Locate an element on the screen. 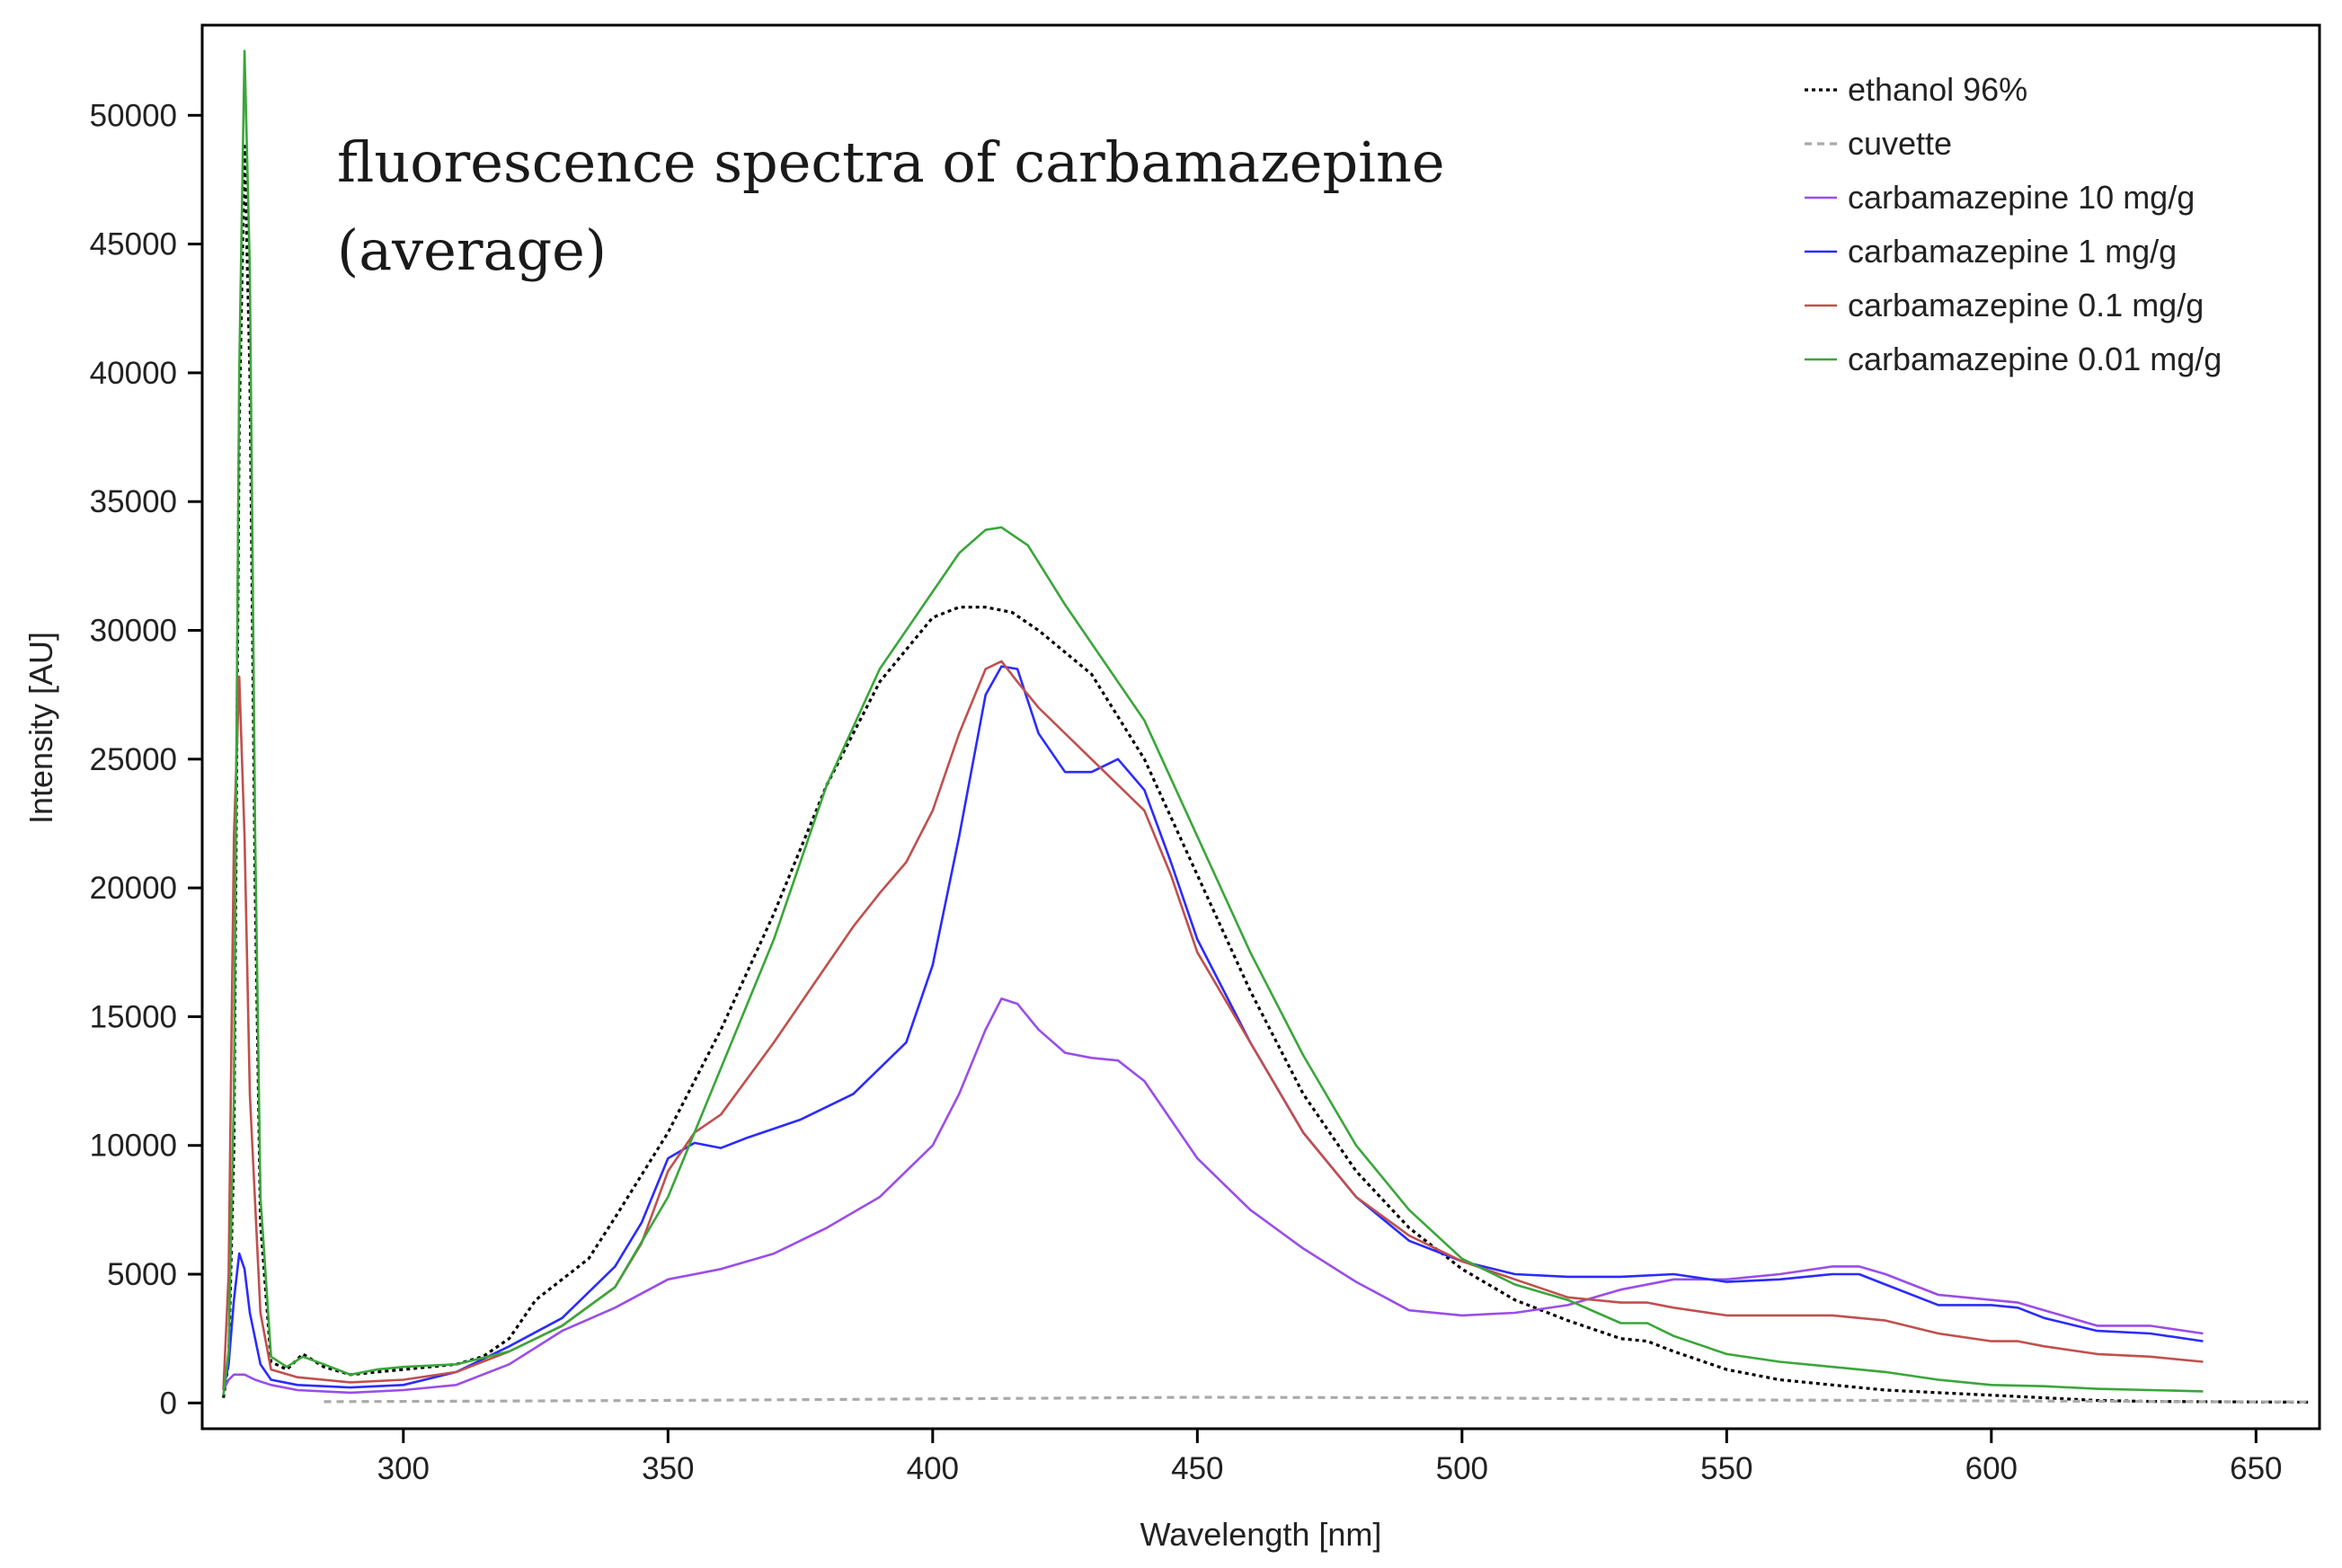 Image resolution: width=2342 pixels, height=1568 pixels. legend-label-0: ethanol 96% is located at coordinates (1937, 89).